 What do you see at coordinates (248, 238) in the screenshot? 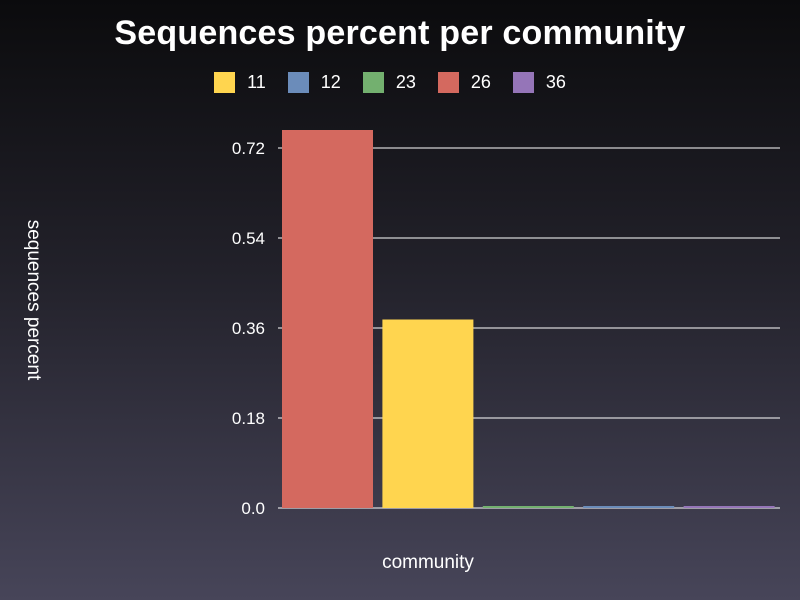
I see `y-tick-label: 0.54` at bounding box center [248, 238].